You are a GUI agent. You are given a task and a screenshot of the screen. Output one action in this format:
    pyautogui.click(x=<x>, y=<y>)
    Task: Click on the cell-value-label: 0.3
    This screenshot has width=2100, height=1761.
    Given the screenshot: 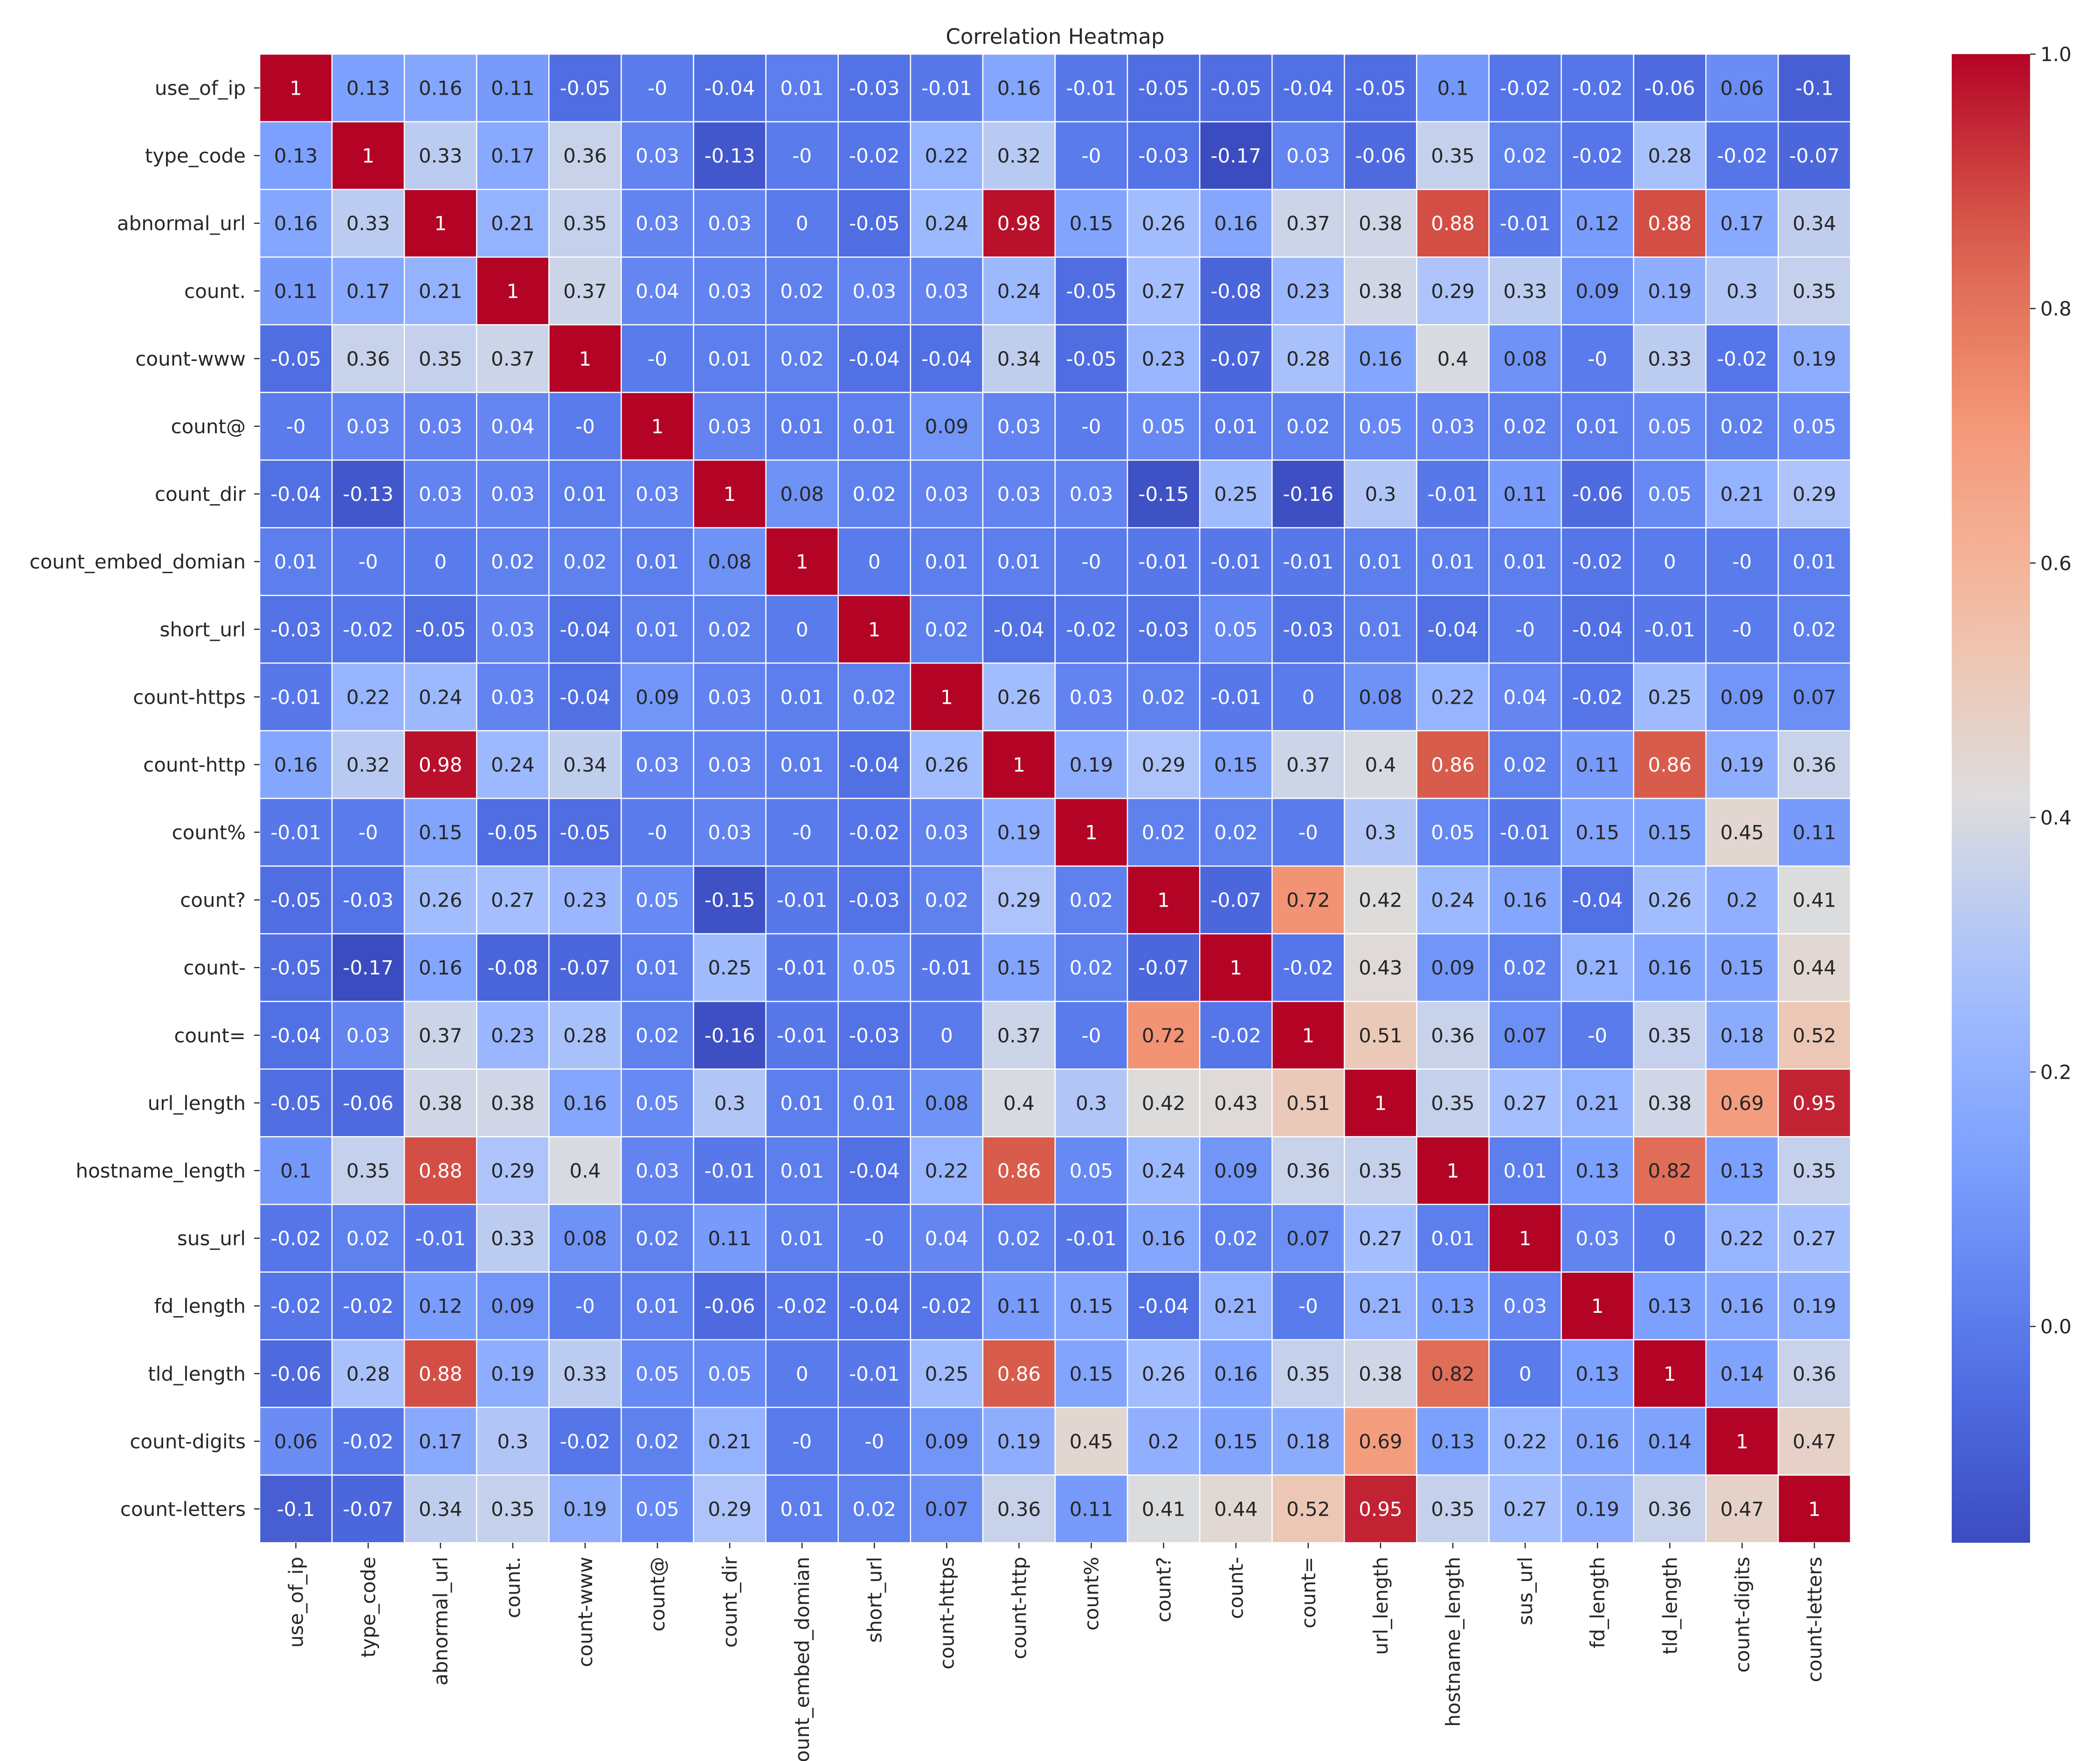 What is the action you would take?
    pyautogui.click(x=1381, y=494)
    